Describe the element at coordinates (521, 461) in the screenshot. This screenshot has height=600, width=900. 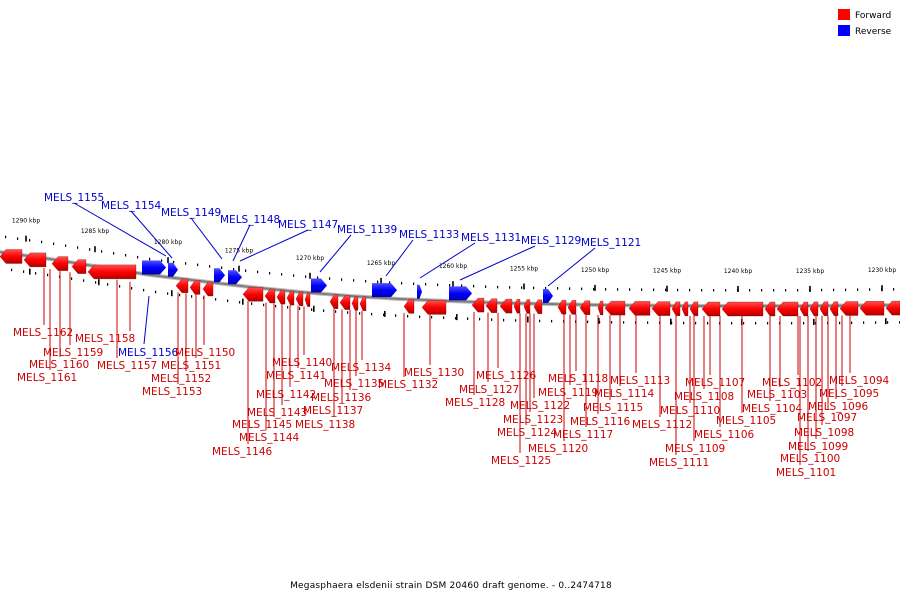
I see `gene-label: MELS_1125` at that location.